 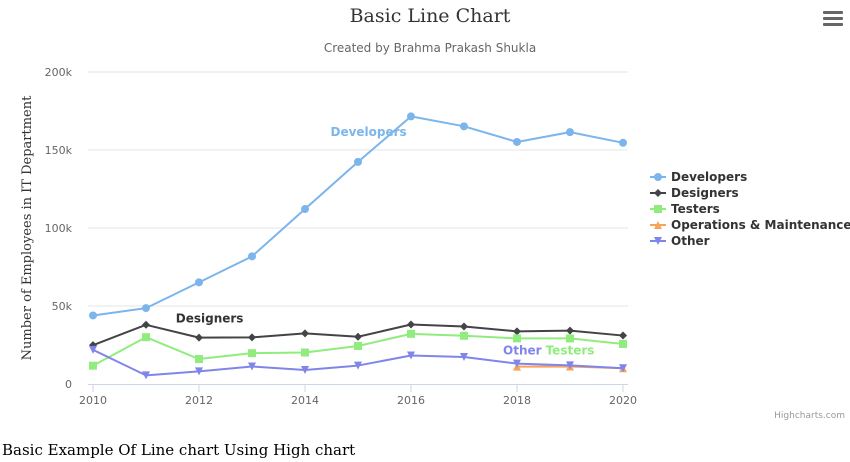 I want to click on legend-label: Operations & Maintenance, so click(x=760, y=225).